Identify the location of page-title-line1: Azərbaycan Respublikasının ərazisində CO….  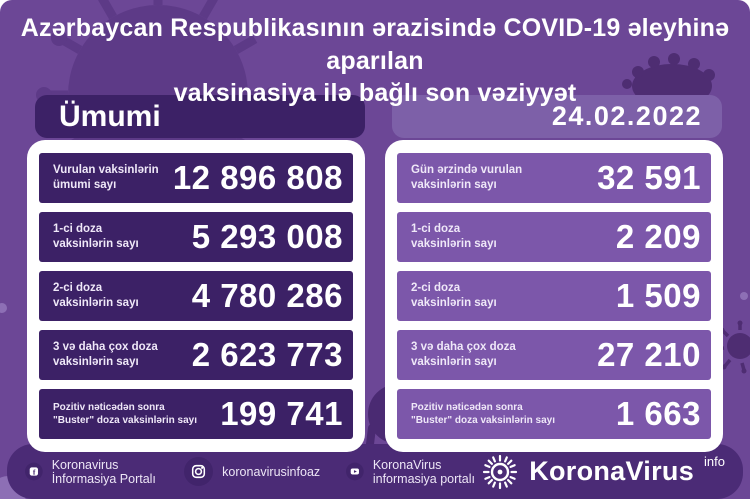
(375, 44).